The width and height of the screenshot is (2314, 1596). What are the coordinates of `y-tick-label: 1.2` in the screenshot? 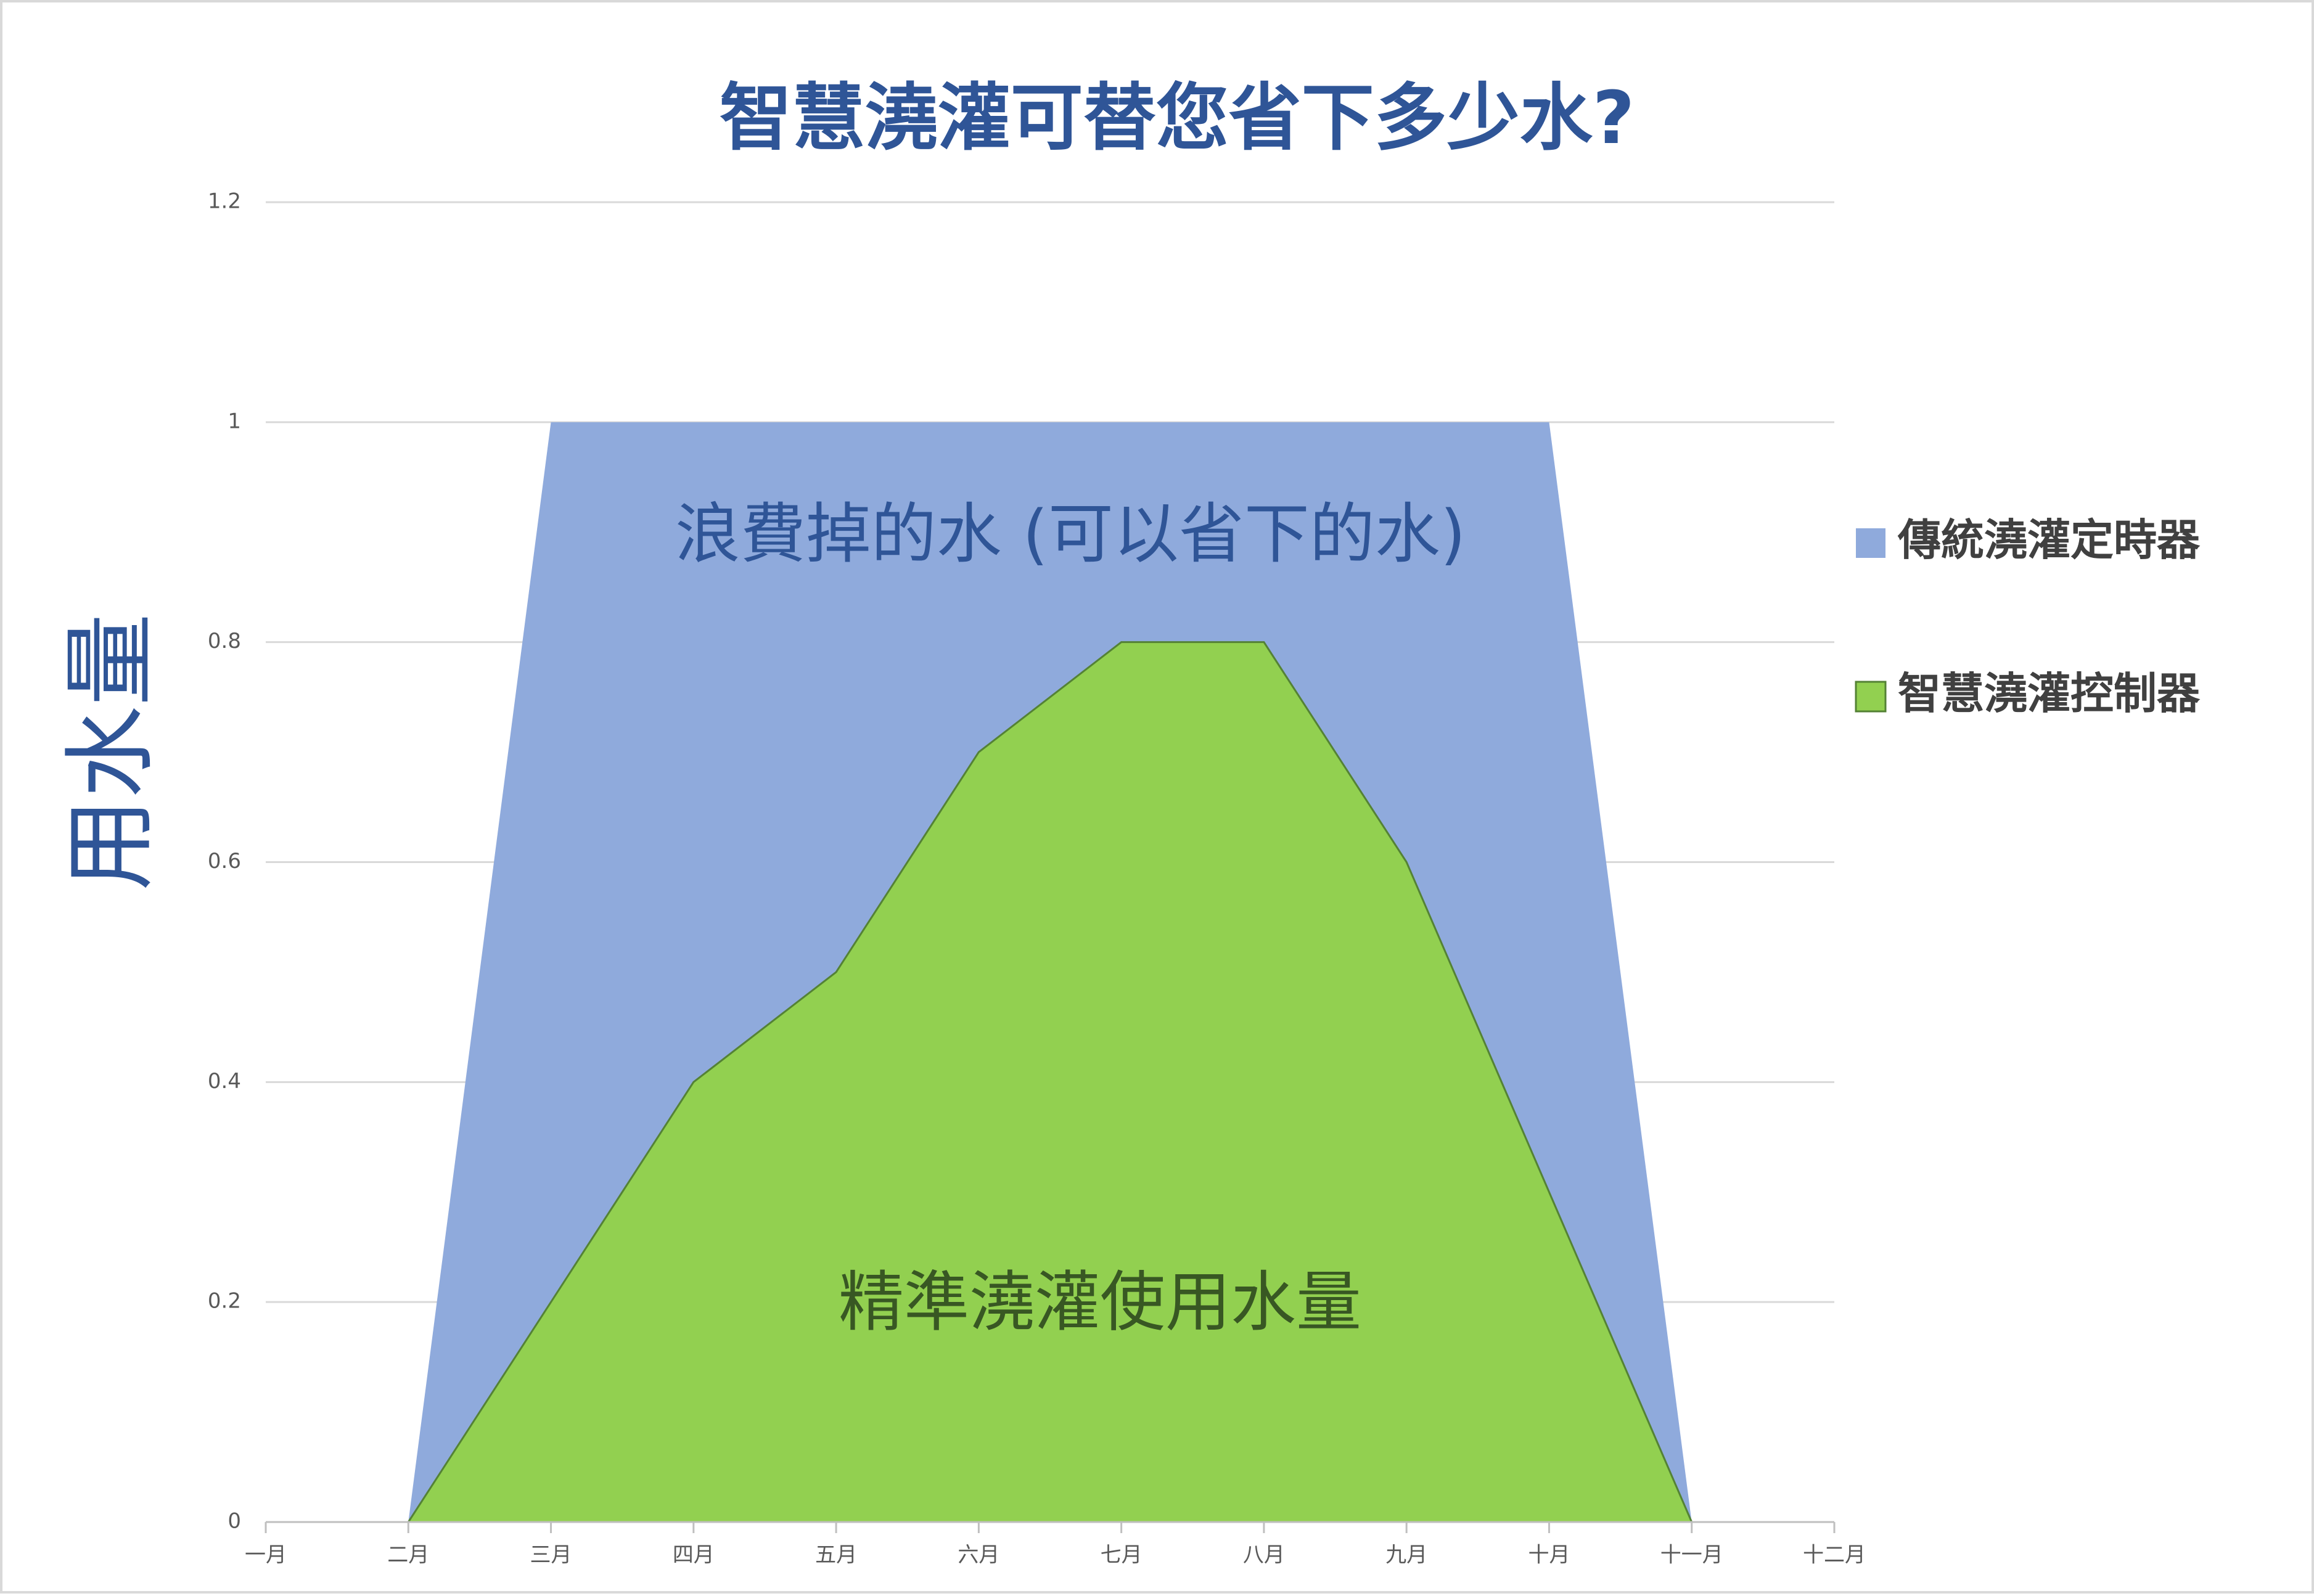 It's located at (224, 201).